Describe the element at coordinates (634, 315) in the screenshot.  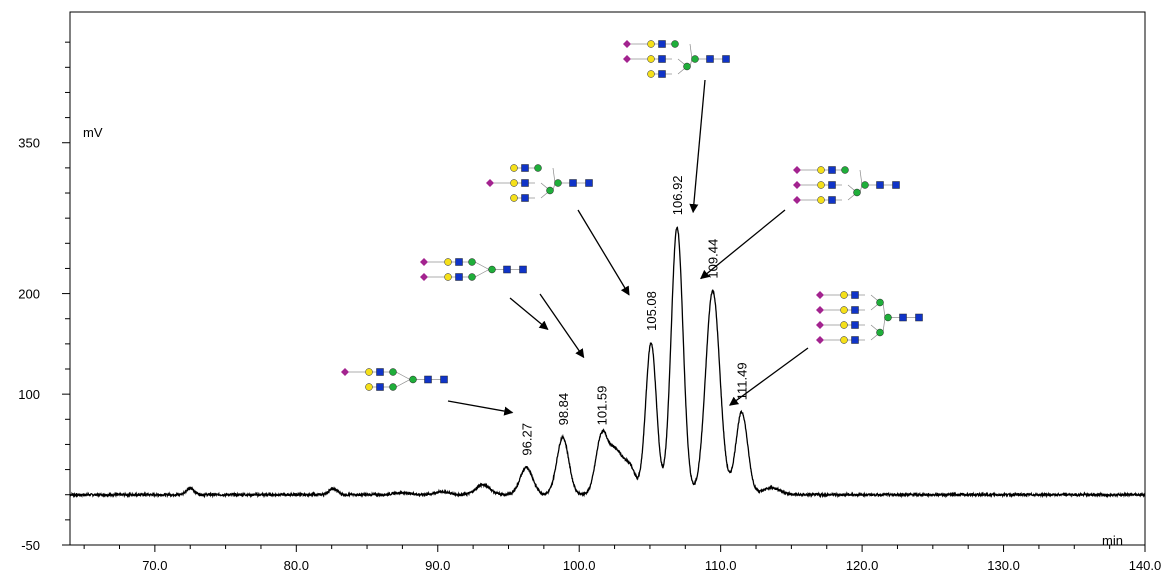
I see `peak-labels: 96.27 98.84 101.59 105.08 106.92 109.44 111.49` at that location.